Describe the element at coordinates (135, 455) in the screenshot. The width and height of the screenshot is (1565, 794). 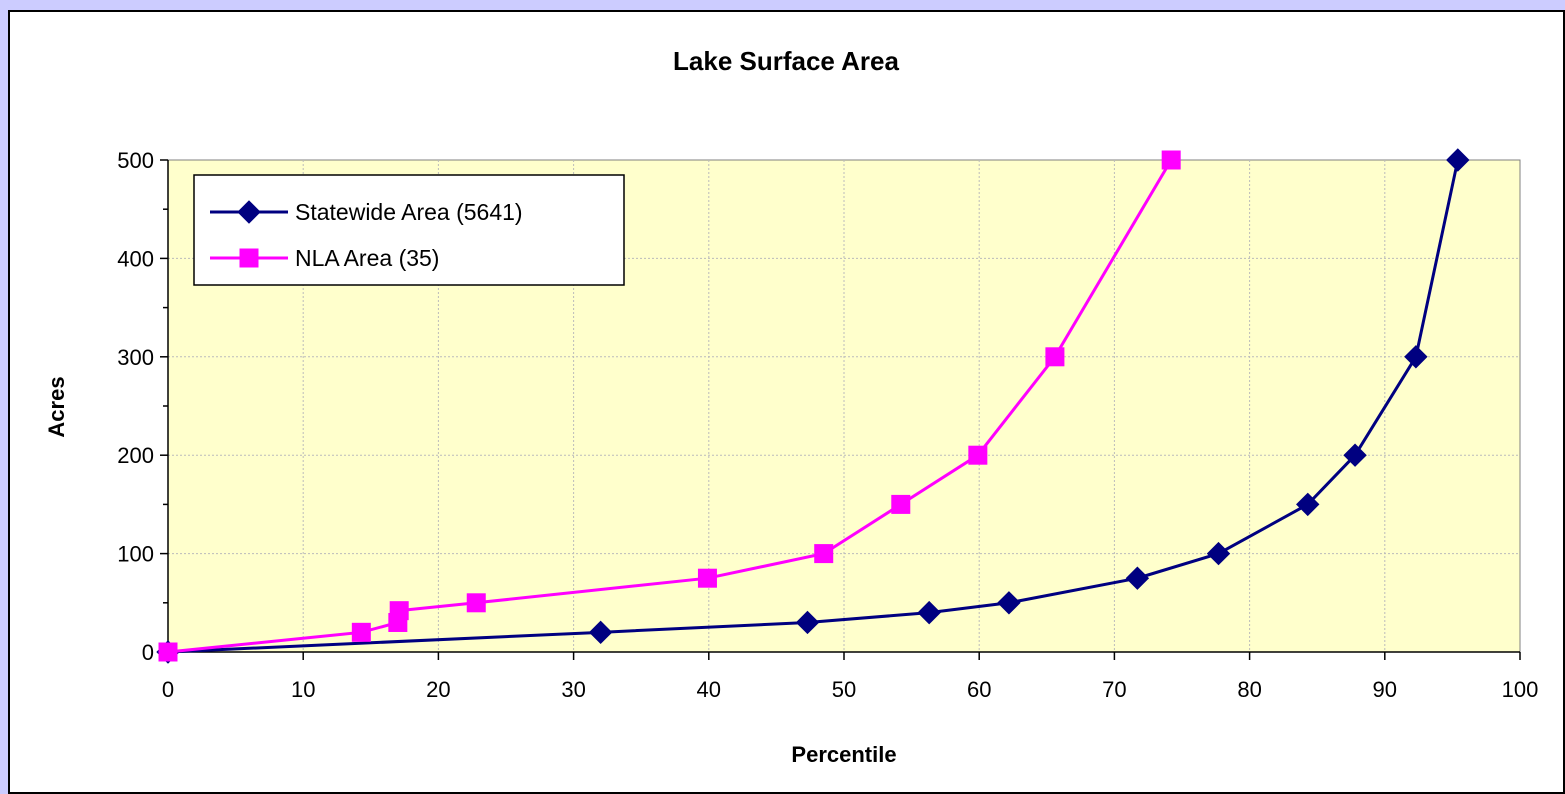
I see `y-tick-label: 200` at that location.